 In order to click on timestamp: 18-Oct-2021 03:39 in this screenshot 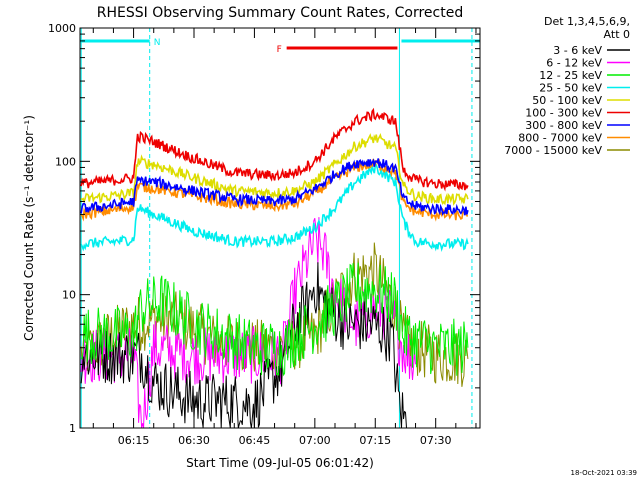, I will do `click(604, 473)`.